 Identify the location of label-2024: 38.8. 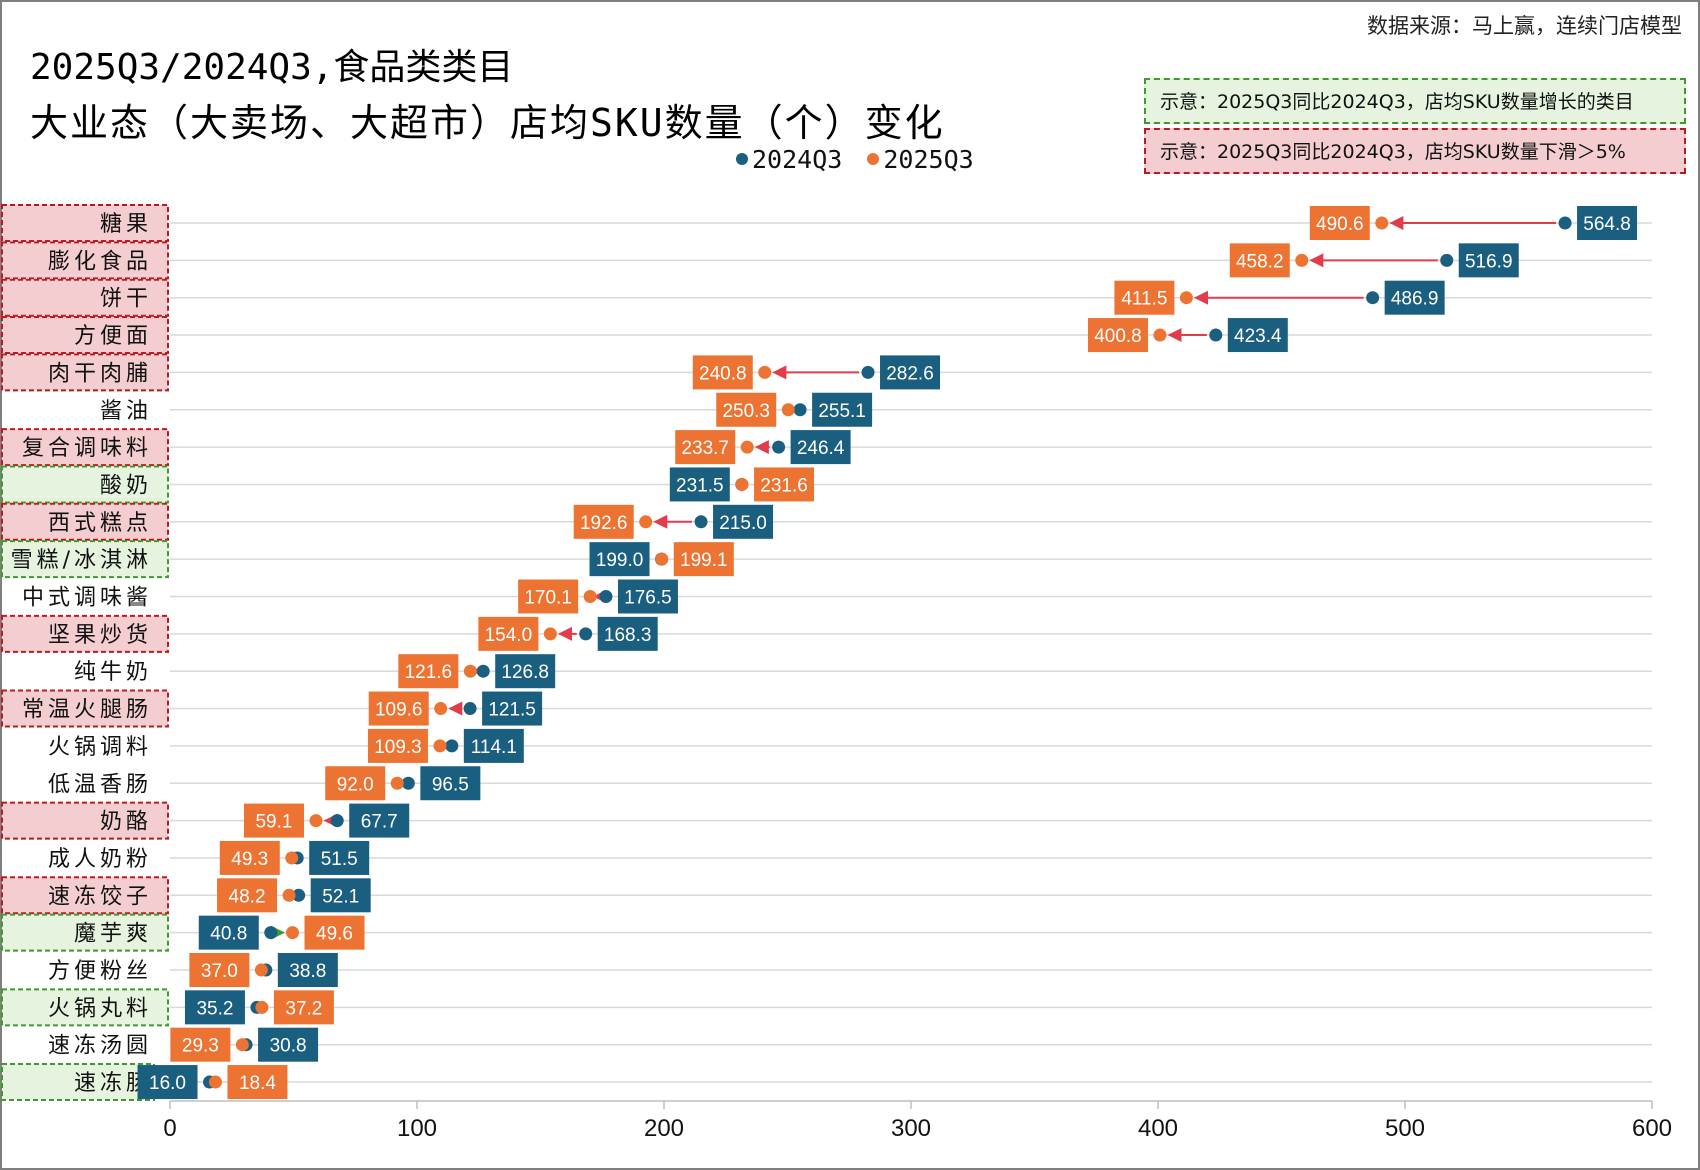
(307, 971).